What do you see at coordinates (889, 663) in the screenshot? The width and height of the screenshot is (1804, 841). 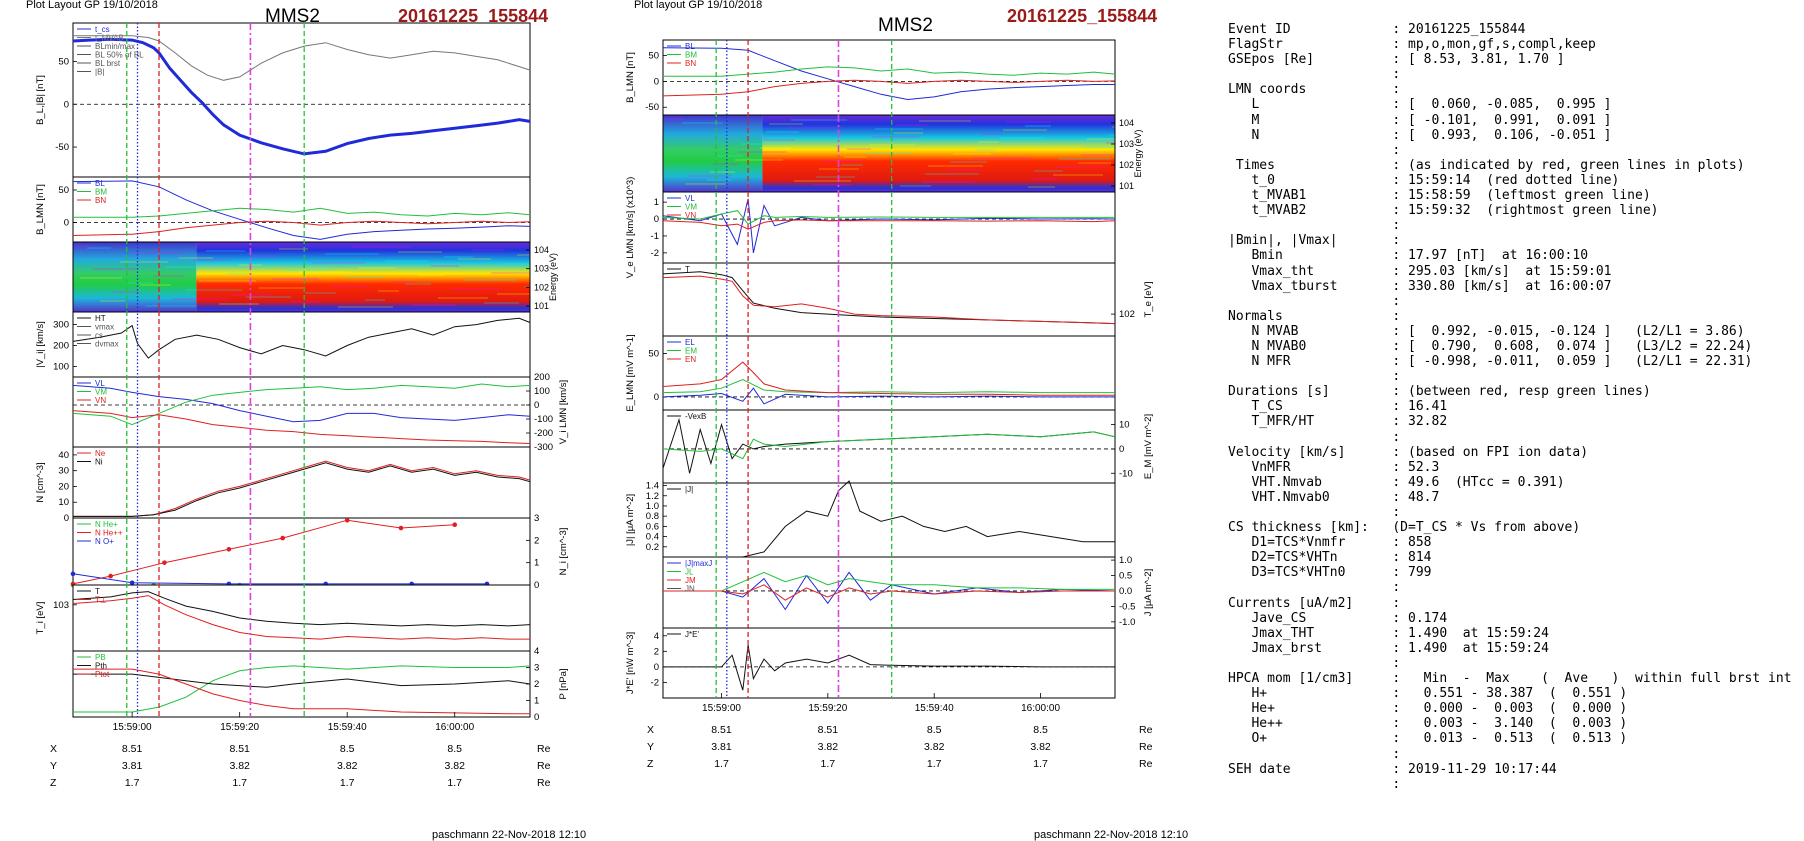 I see `right-subplot-JdotE` at bounding box center [889, 663].